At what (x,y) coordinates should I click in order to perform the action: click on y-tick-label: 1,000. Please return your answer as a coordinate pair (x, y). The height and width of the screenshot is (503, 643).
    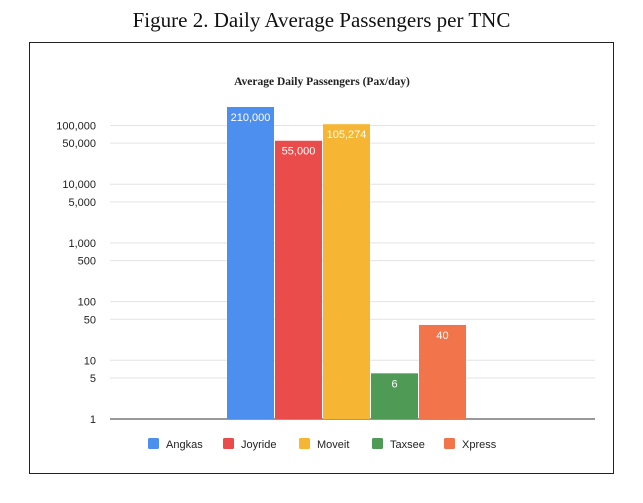
    Looking at the image, I should click on (82, 244).